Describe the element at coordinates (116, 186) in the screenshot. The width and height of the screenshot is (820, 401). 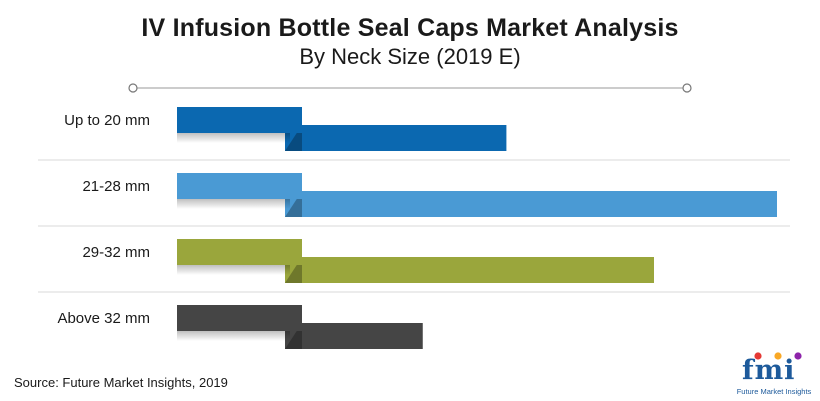
I see `category-label: 21-28 mm` at that location.